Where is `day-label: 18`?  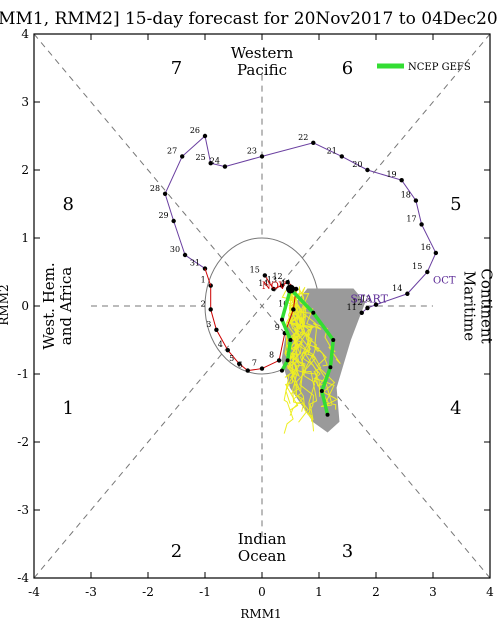 day-label: 18 is located at coordinates (406, 195).